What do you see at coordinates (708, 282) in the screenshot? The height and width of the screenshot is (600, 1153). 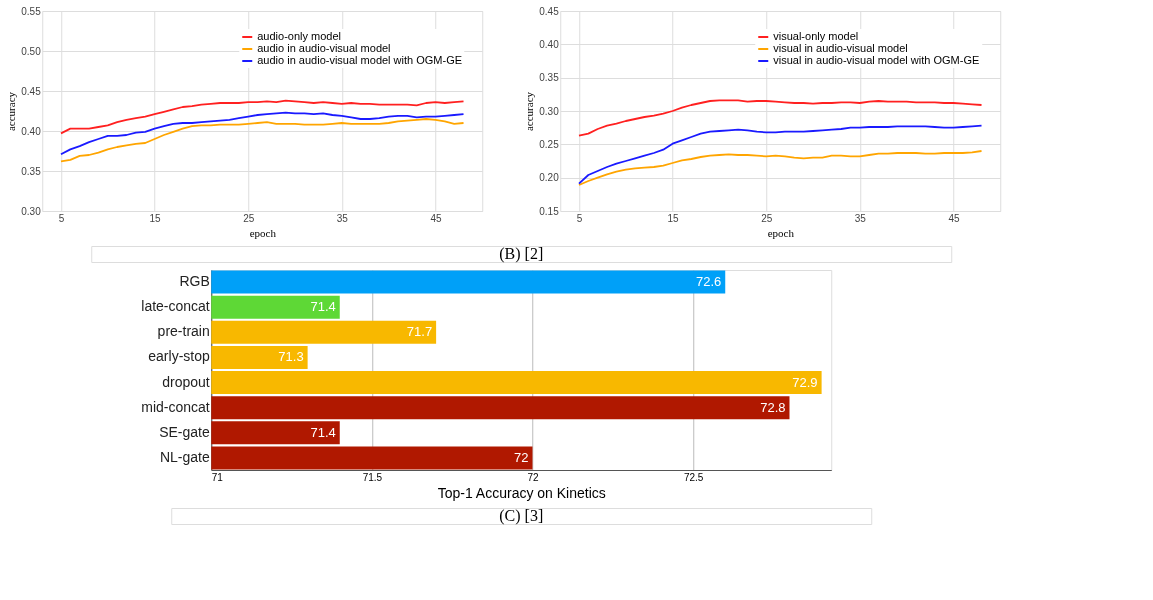 I see `data-label: 72.6` at bounding box center [708, 282].